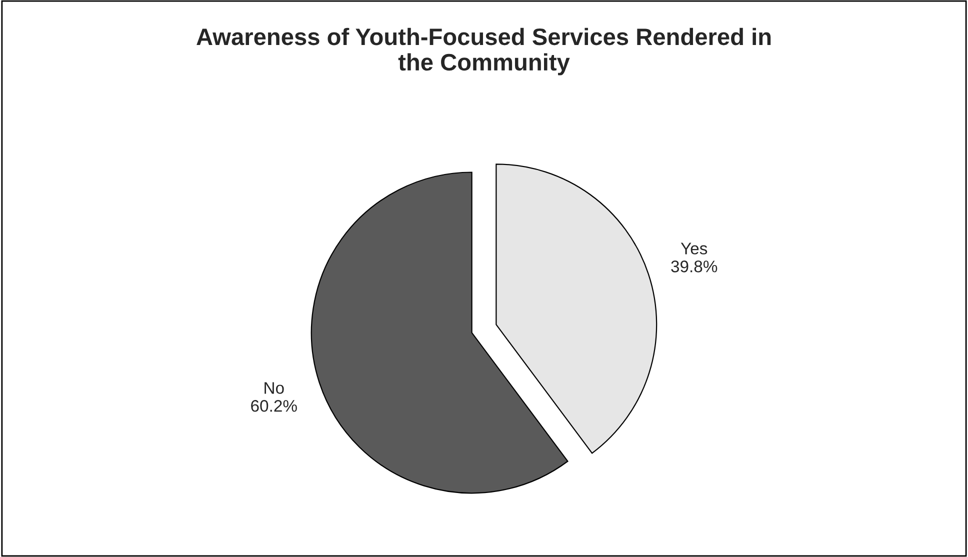 The height and width of the screenshot is (557, 968). I want to click on data-label: 60.2%, so click(274, 406).